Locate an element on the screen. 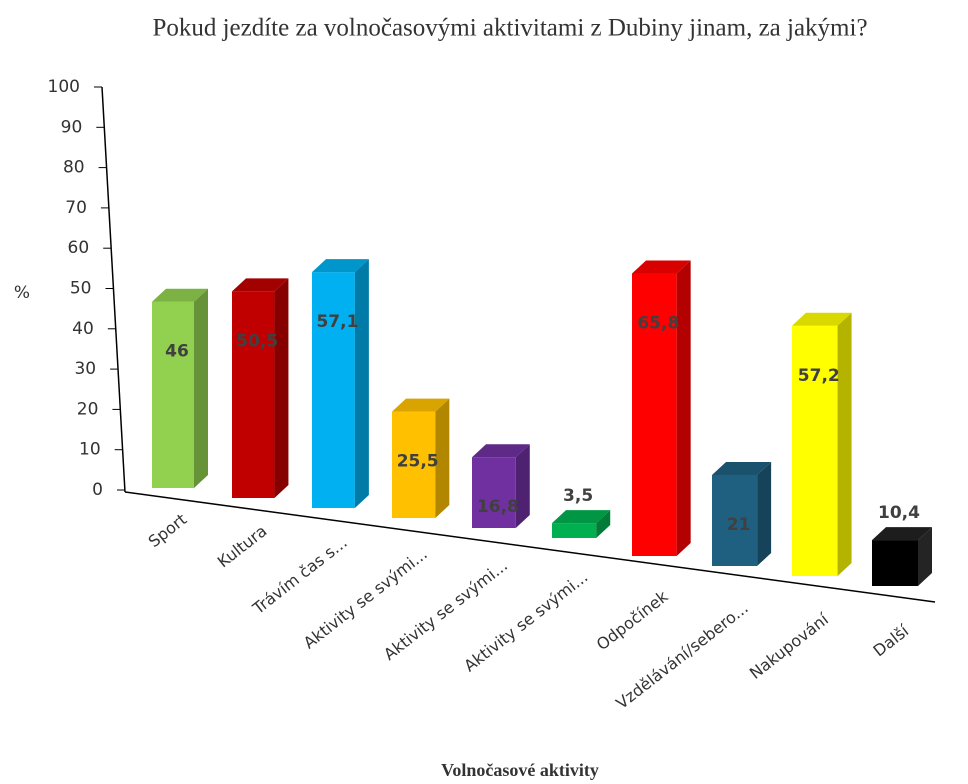  y-tick-label: 0 is located at coordinates (97, 490).